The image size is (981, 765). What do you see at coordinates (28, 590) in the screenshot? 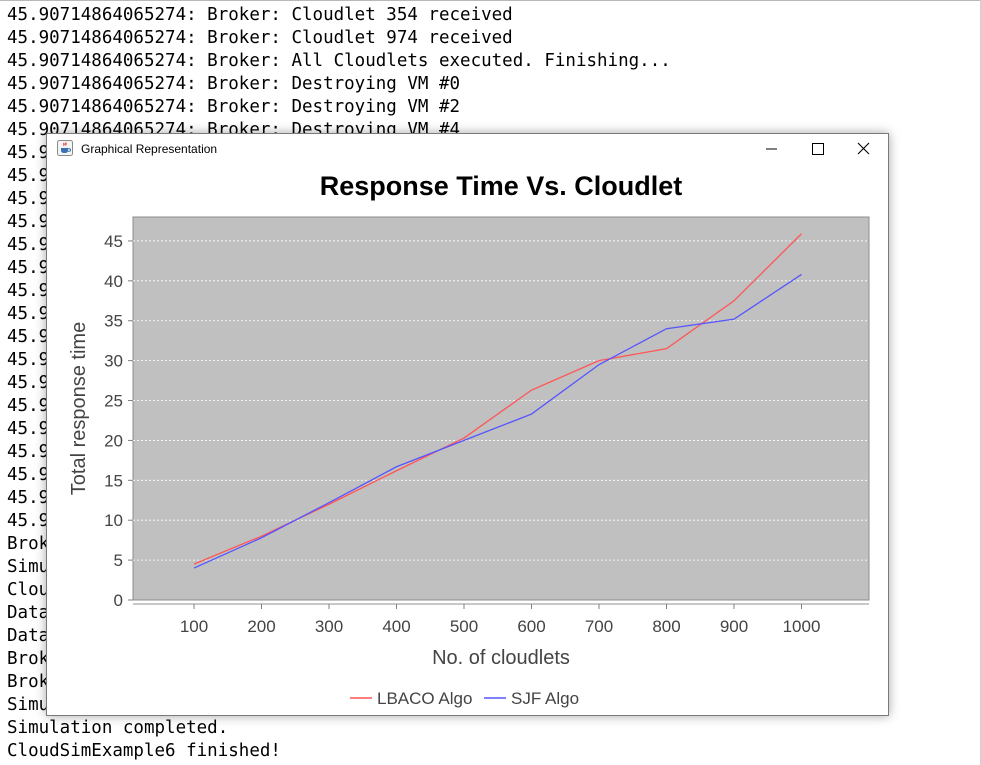
I see `console-line: Clou` at bounding box center [28, 590].